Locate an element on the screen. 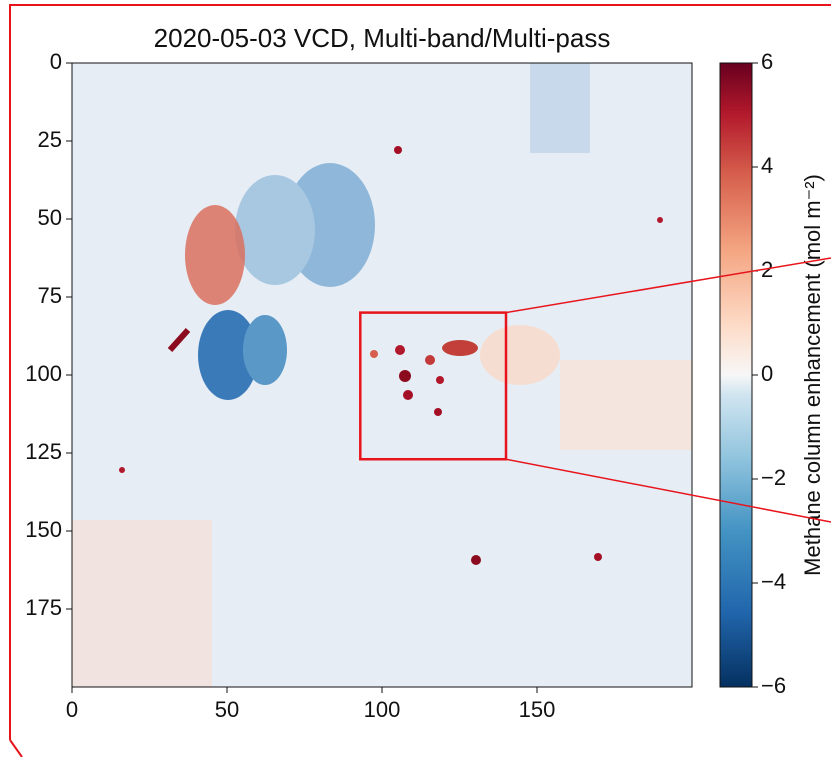  colorbar-tick-label: −2 is located at coordinates (773, 477).